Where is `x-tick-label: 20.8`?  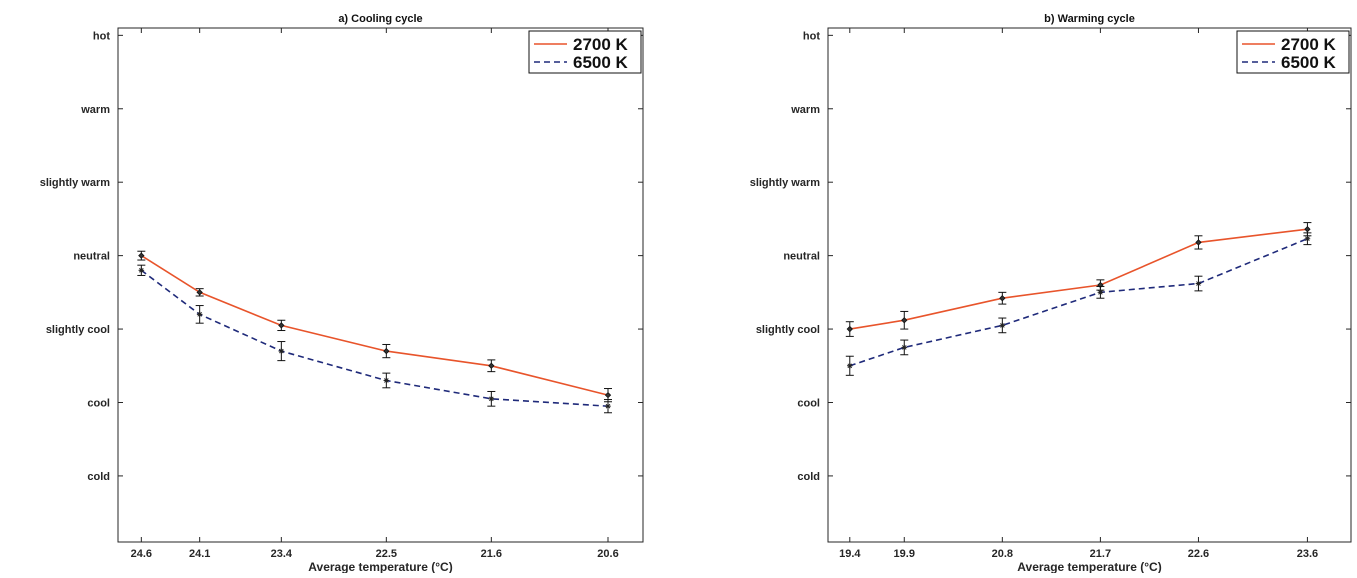 x-tick-label: 20.8 is located at coordinates (1002, 554).